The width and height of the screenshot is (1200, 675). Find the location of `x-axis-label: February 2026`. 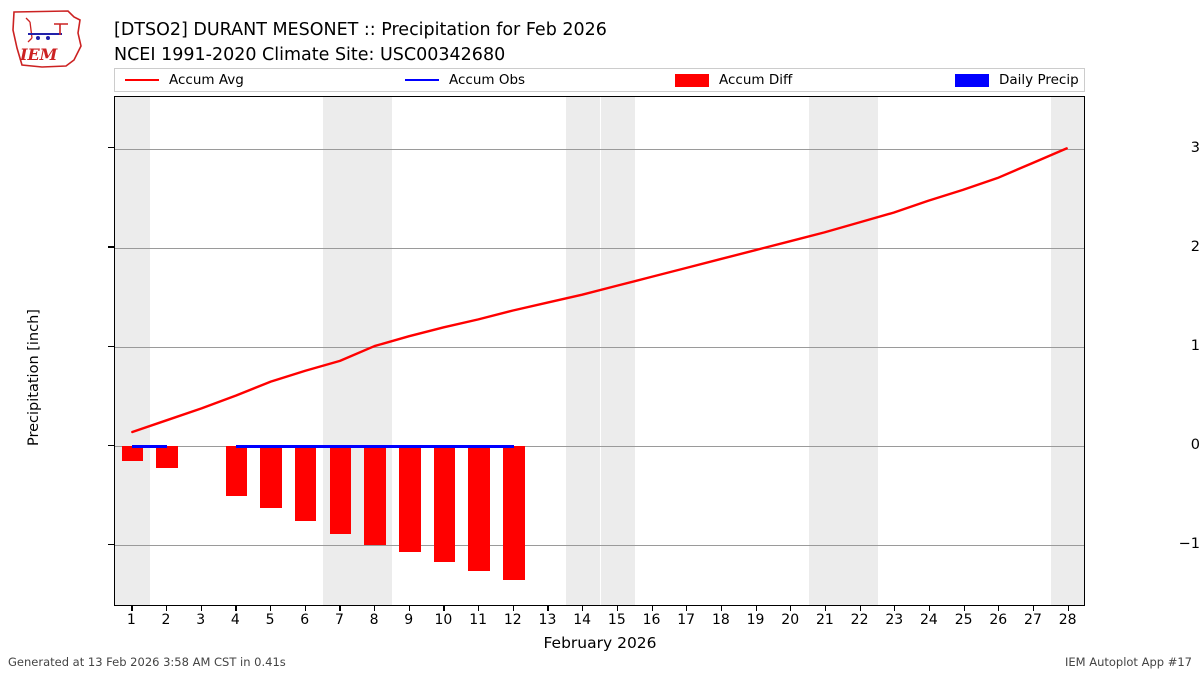

x-axis-label: February 2026 is located at coordinates (600, 643).